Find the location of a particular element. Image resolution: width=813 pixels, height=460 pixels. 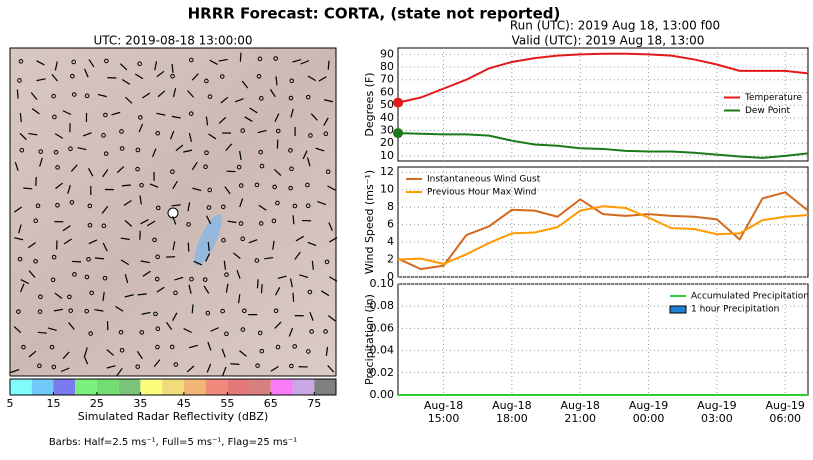

x-tick-label: 15 is located at coordinates (53, 403).